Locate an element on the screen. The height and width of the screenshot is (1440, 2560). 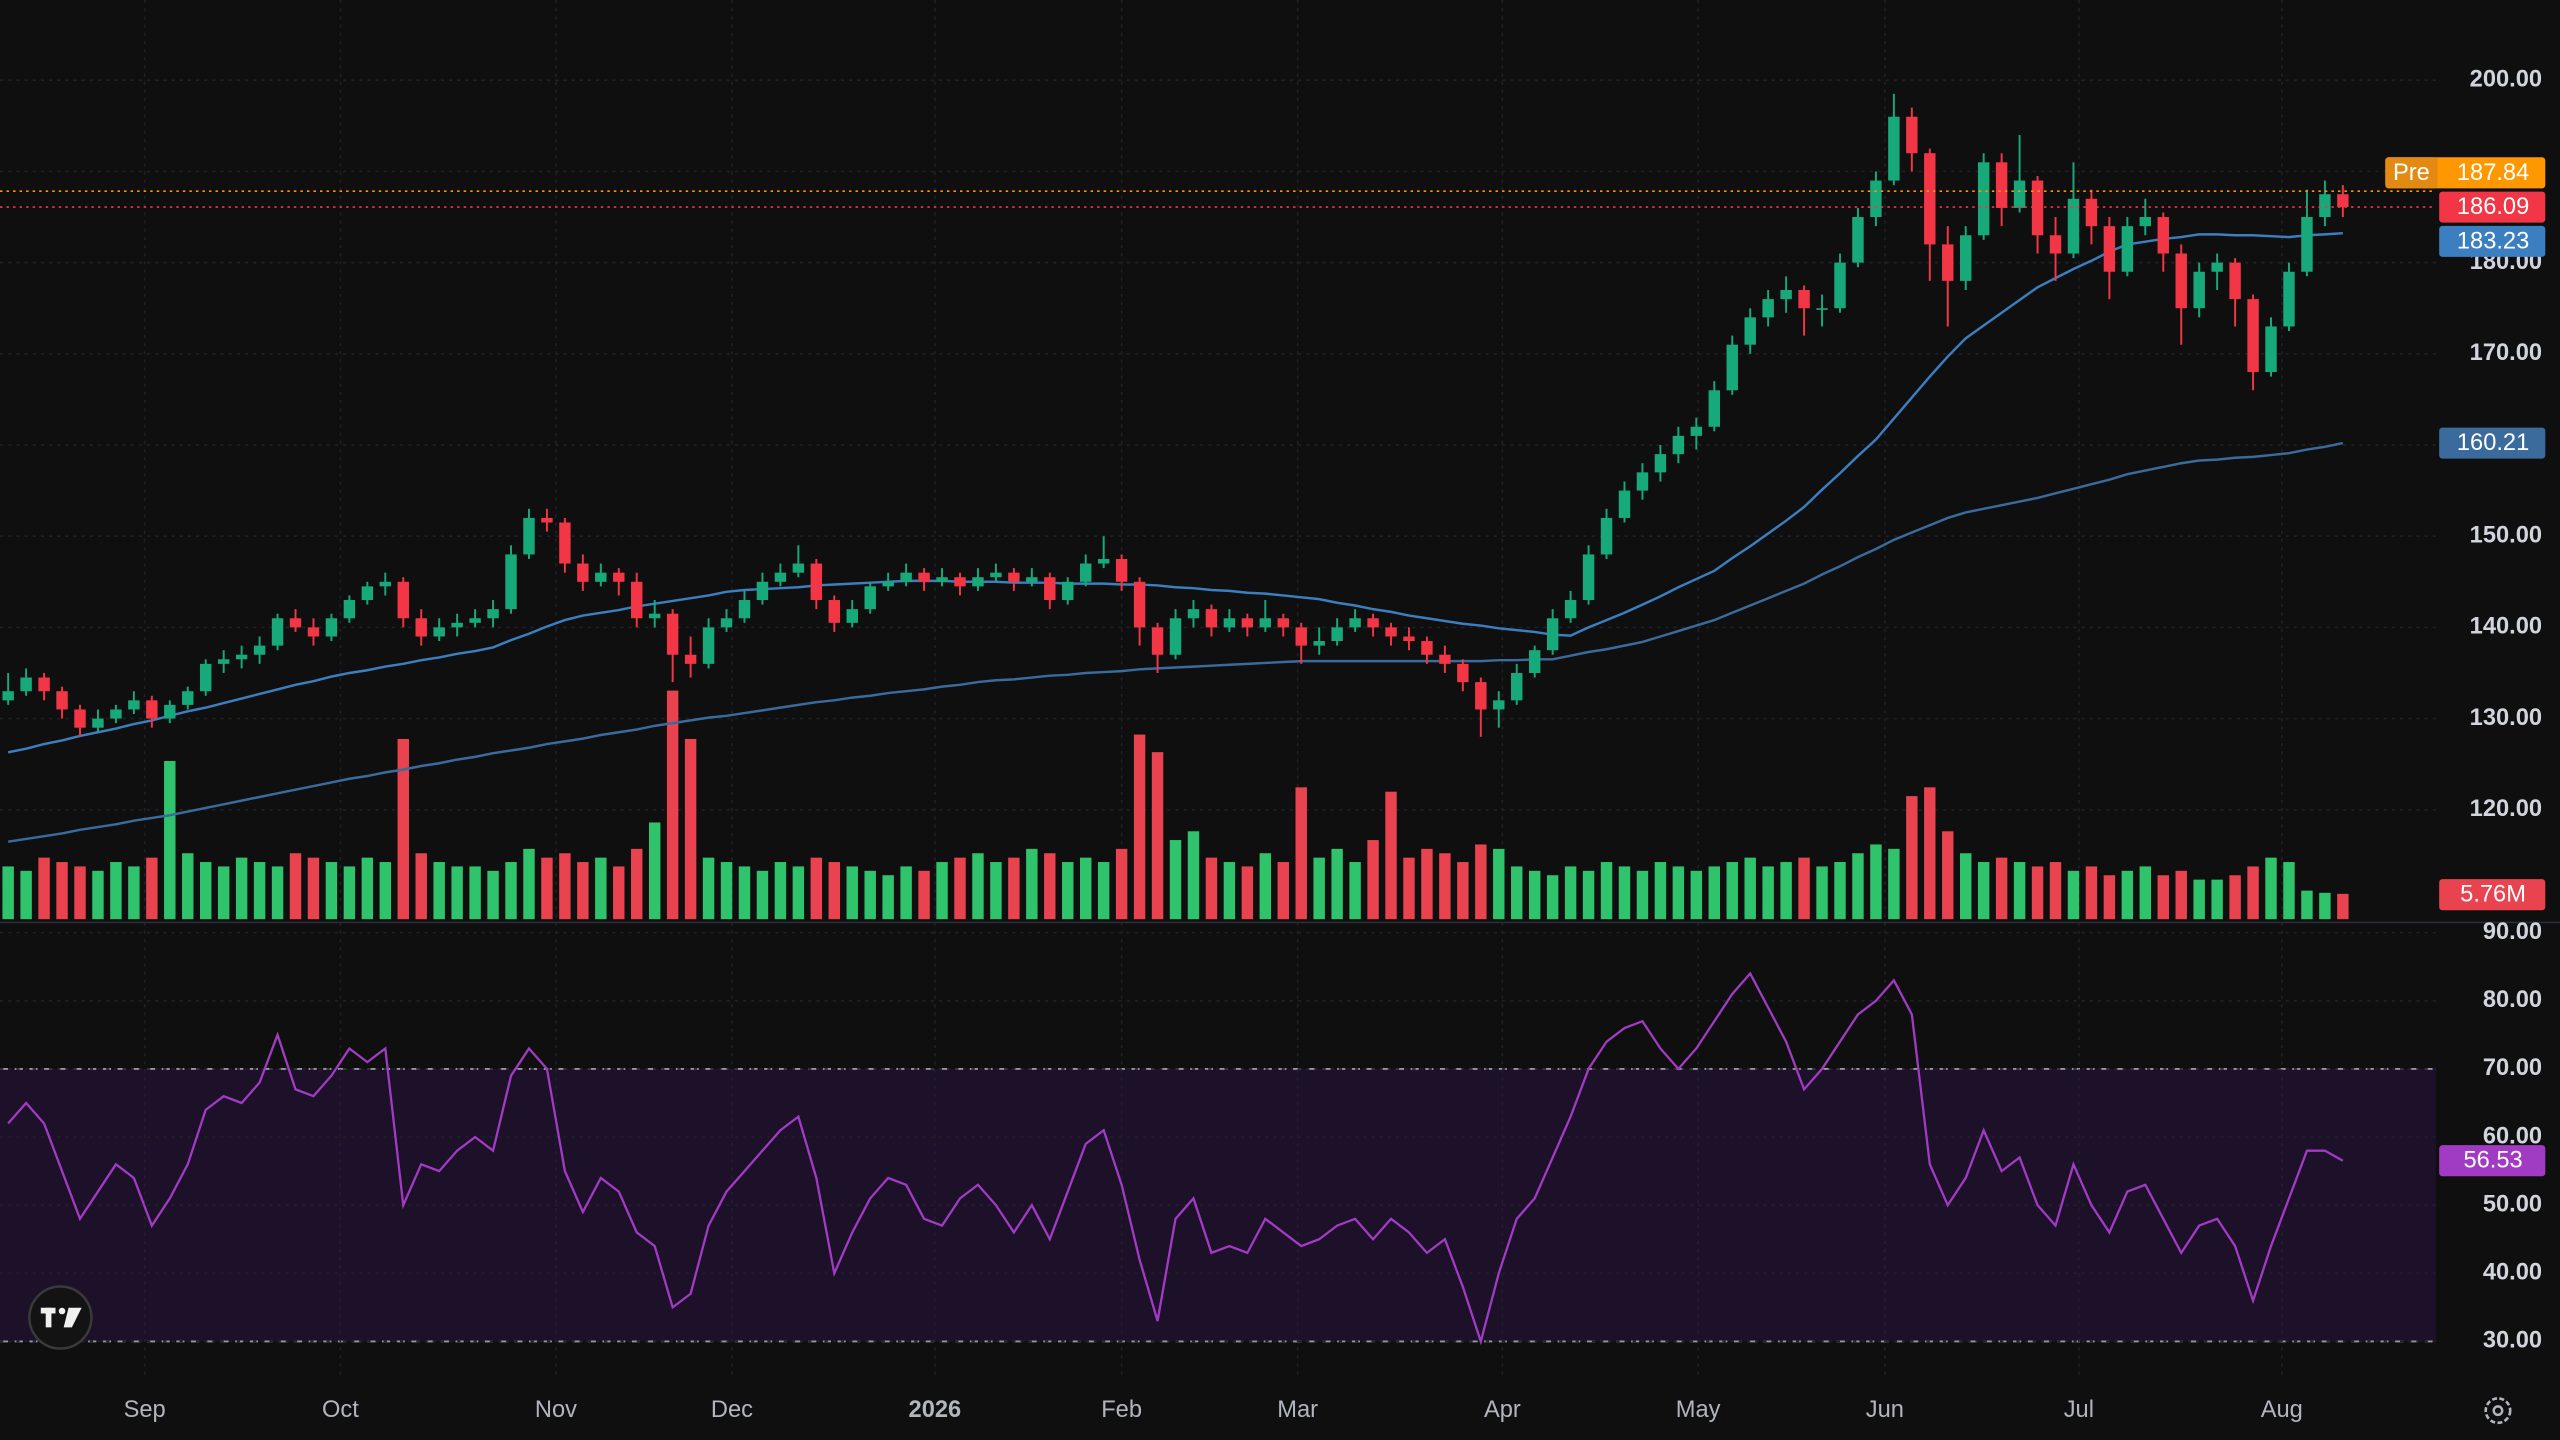
badge-layer: 187.84 Pre 186.09 183.23 160.21 5.76M 56.53 is located at coordinates (2465, 667).